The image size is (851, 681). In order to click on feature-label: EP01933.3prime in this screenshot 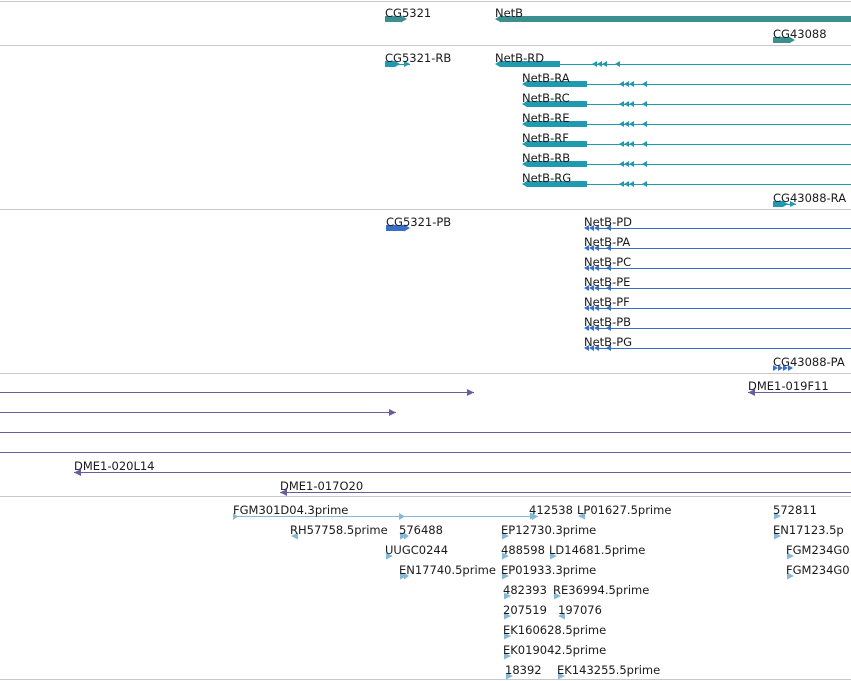, I will do `click(548, 570)`.